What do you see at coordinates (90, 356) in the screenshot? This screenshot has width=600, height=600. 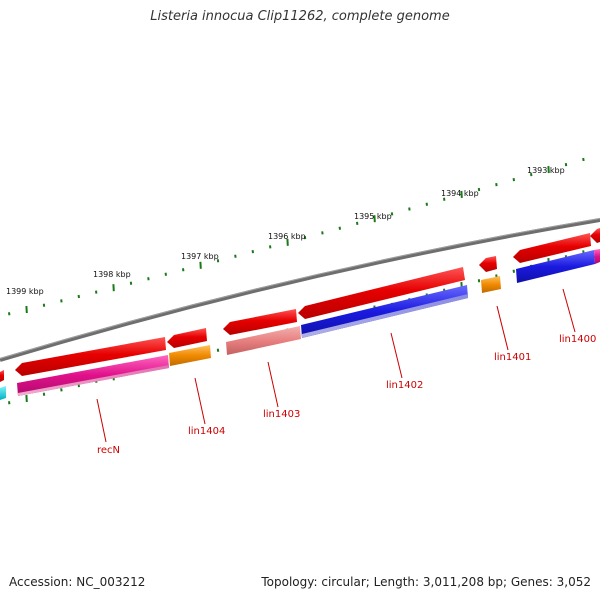 I see `cds-arrow-recN-main` at bounding box center [90, 356].